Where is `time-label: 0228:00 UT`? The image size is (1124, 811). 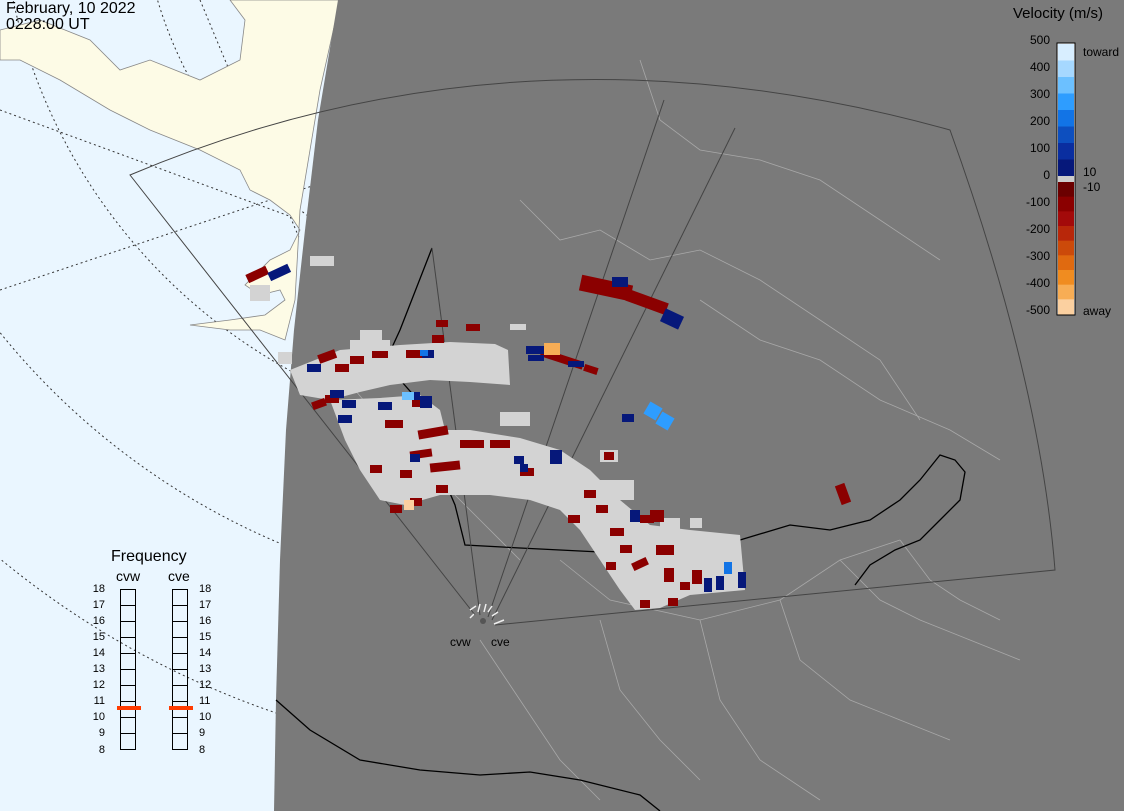
time-label: 0228:00 UT is located at coordinates (48, 24).